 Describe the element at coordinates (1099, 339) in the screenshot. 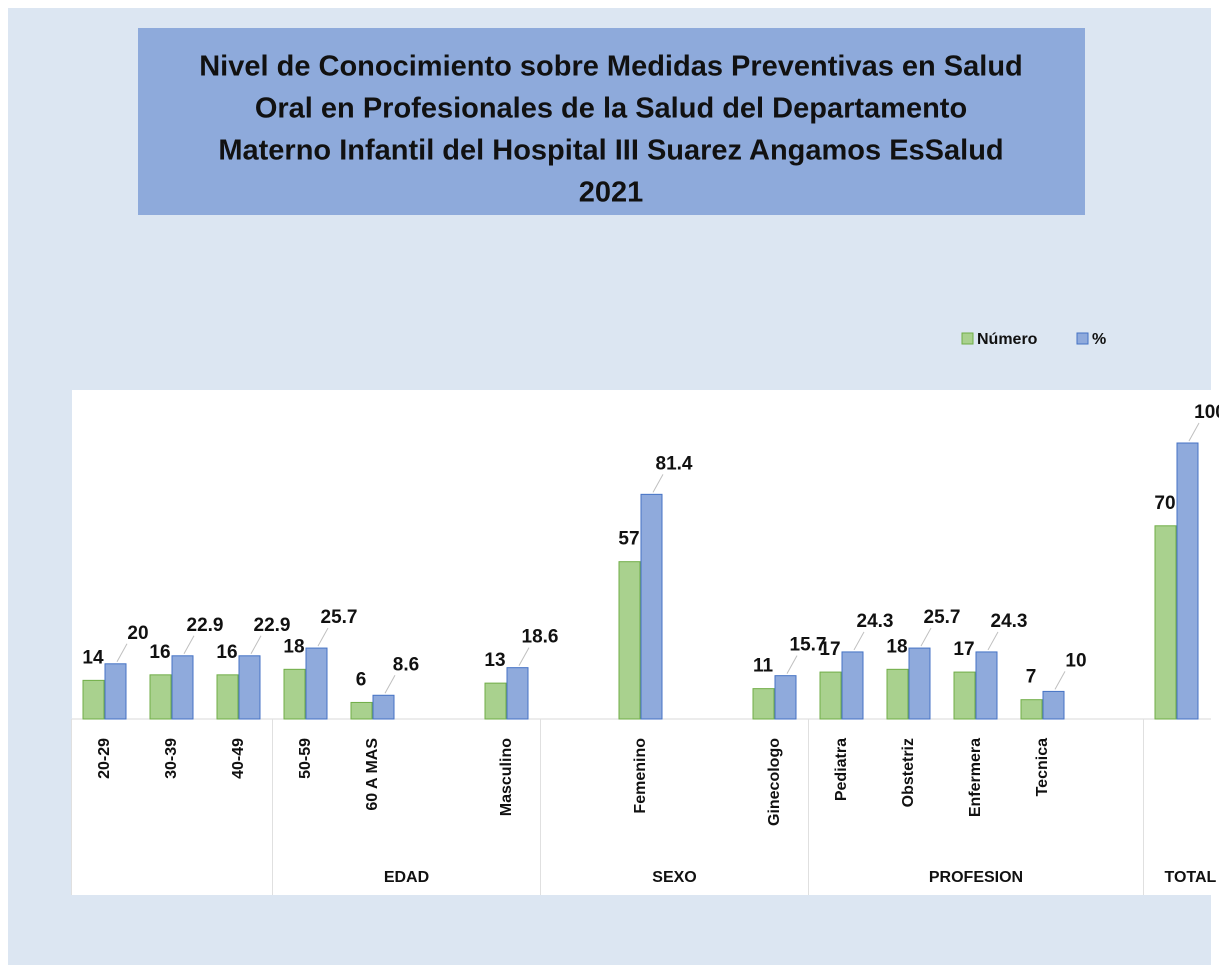

I see `legend-label: %` at that location.